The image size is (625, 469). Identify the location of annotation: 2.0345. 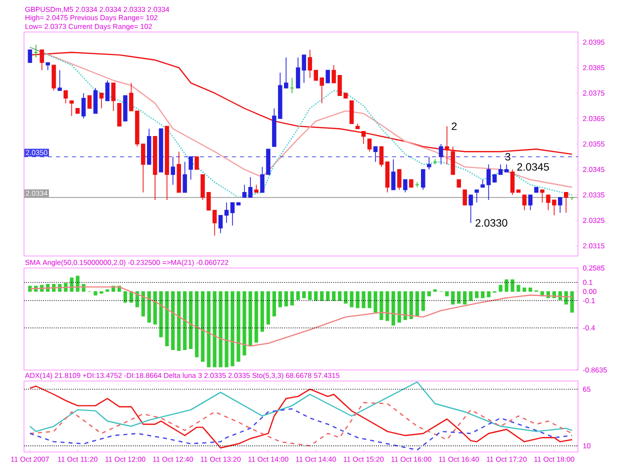
(533, 167).